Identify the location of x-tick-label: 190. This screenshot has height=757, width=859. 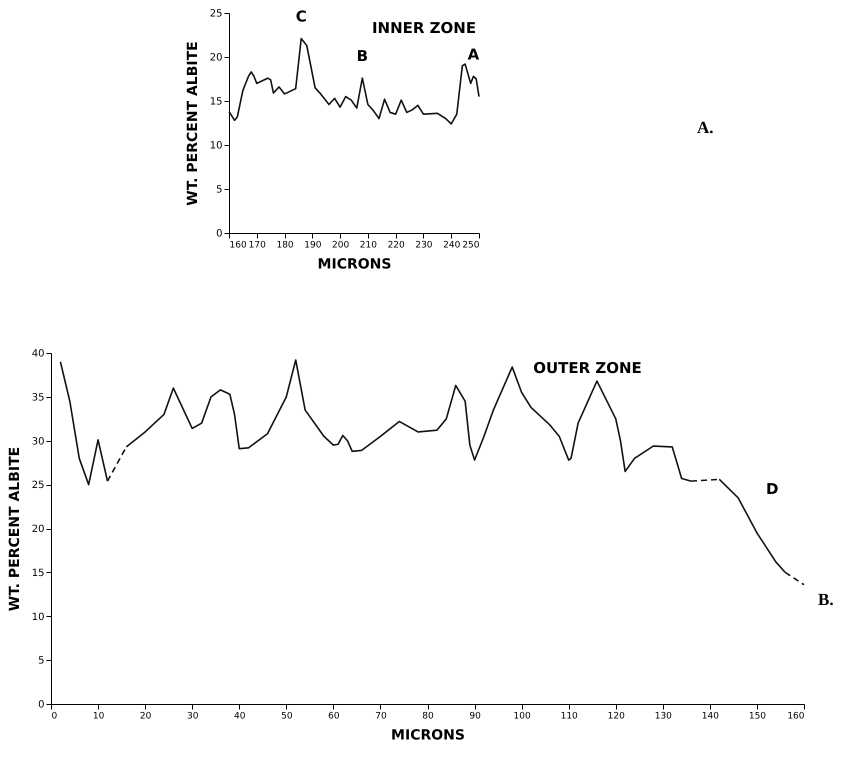
(313, 245).